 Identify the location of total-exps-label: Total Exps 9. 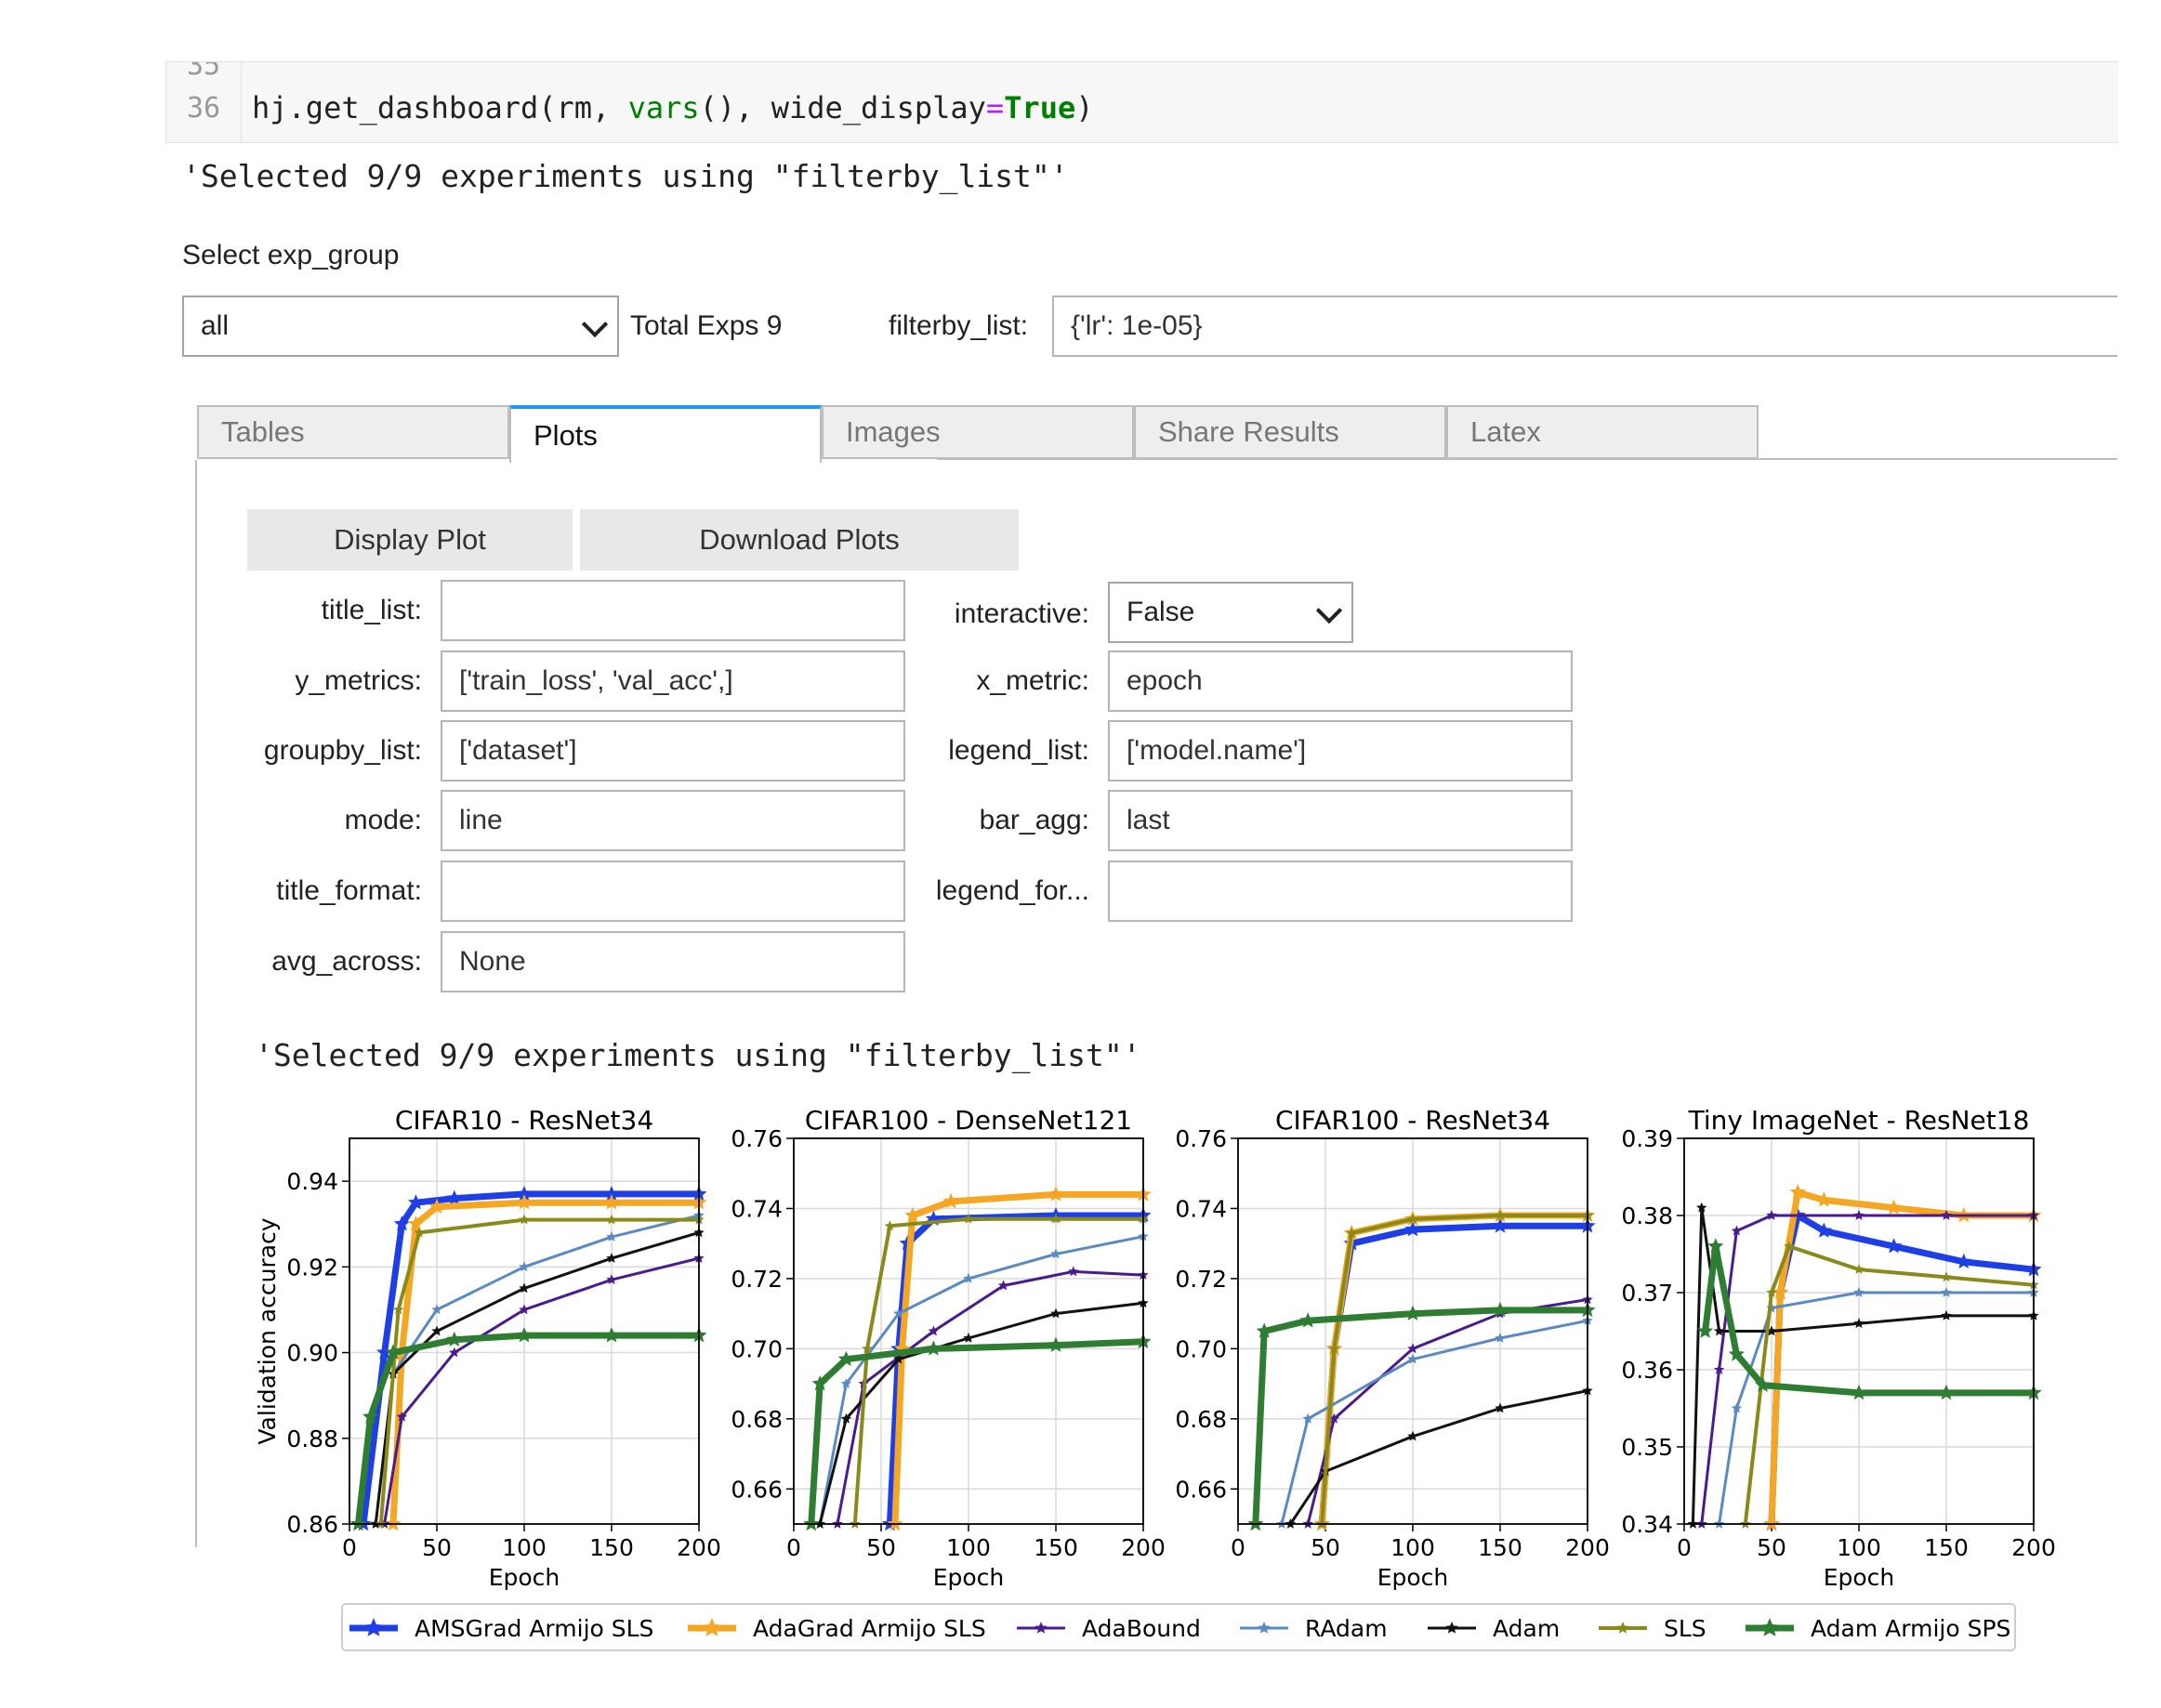
(706, 325).